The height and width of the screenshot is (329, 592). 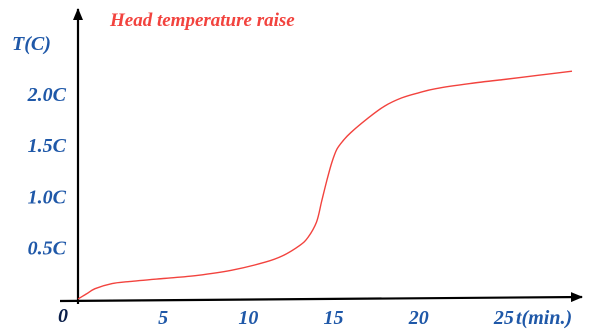 I want to click on x-tick-label-25: 25, so click(x=503, y=318).